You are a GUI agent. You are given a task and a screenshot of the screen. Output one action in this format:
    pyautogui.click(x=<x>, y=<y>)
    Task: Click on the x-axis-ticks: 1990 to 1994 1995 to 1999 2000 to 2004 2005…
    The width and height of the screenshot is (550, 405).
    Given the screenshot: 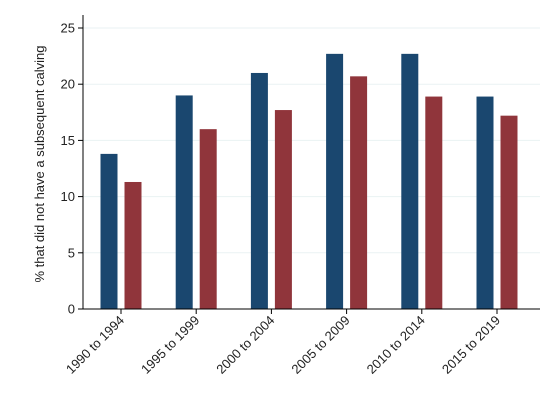 What is the action you would take?
    pyautogui.click(x=283, y=343)
    